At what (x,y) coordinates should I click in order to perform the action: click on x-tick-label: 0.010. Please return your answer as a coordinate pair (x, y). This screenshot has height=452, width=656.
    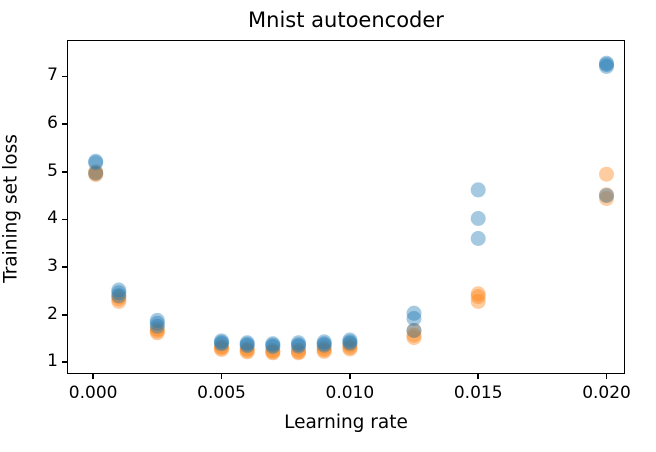
    Looking at the image, I should click on (350, 393).